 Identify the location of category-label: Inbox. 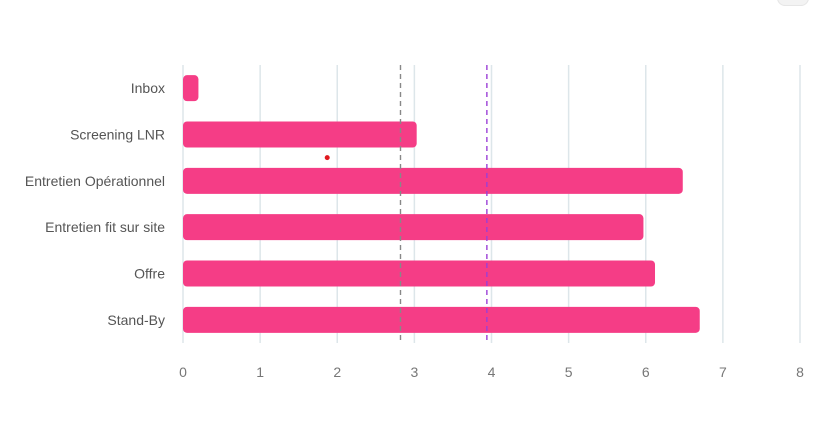
(148, 88).